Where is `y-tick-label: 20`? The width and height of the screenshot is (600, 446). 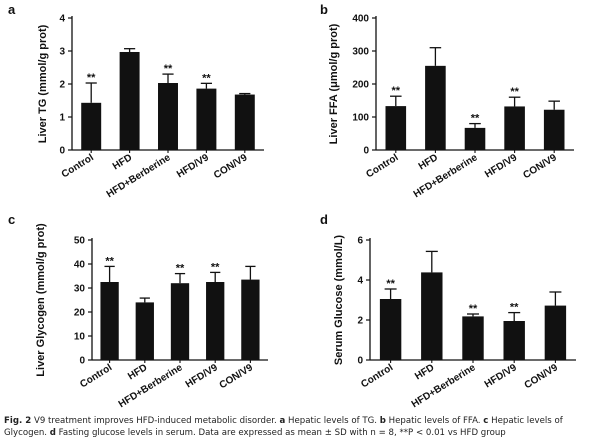 y-tick-label: 20 is located at coordinates (80, 313).